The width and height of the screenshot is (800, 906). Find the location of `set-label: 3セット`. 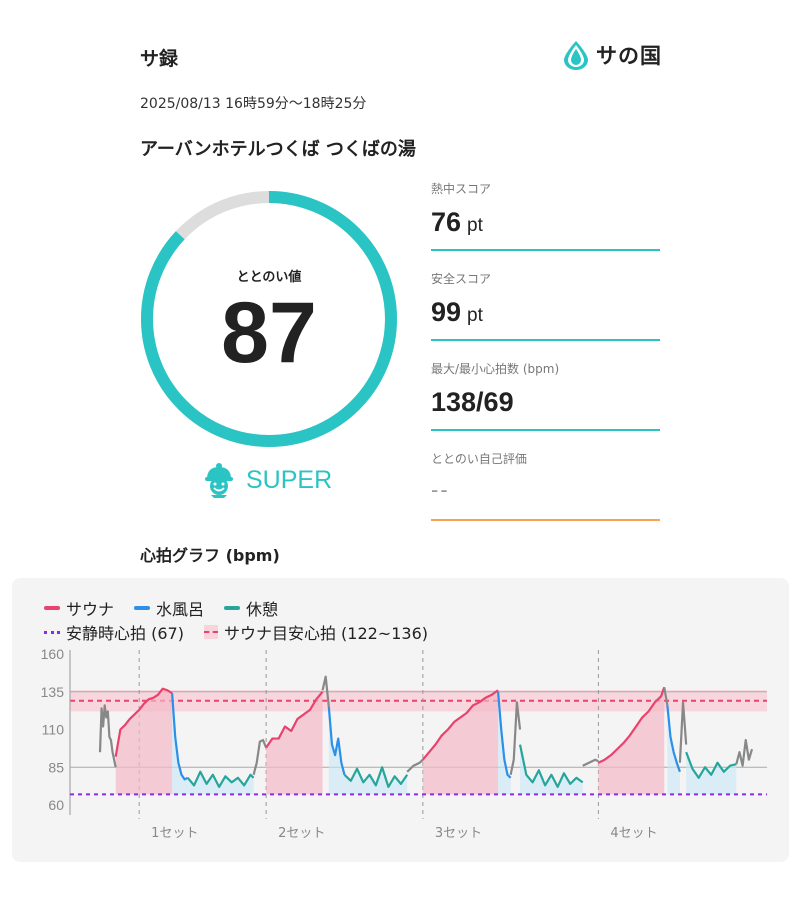

set-label: 3セット is located at coordinates (458, 833).